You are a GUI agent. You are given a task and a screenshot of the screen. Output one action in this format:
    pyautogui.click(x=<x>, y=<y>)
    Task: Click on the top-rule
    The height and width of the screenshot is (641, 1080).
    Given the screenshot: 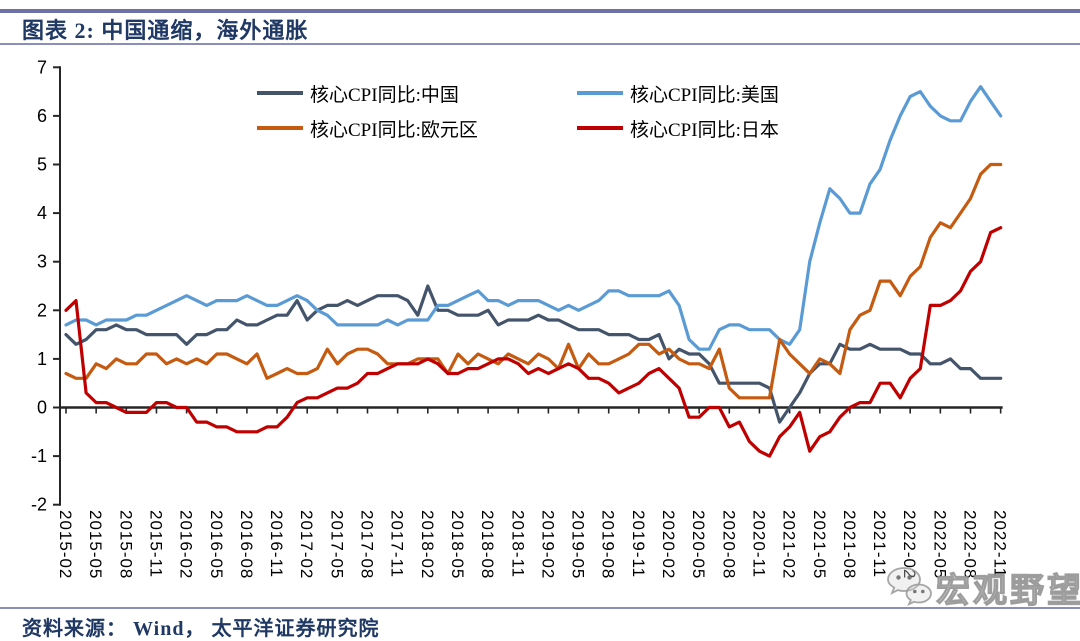 What is the action you would take?
    pyautogui.click(x=540, y=11)
    